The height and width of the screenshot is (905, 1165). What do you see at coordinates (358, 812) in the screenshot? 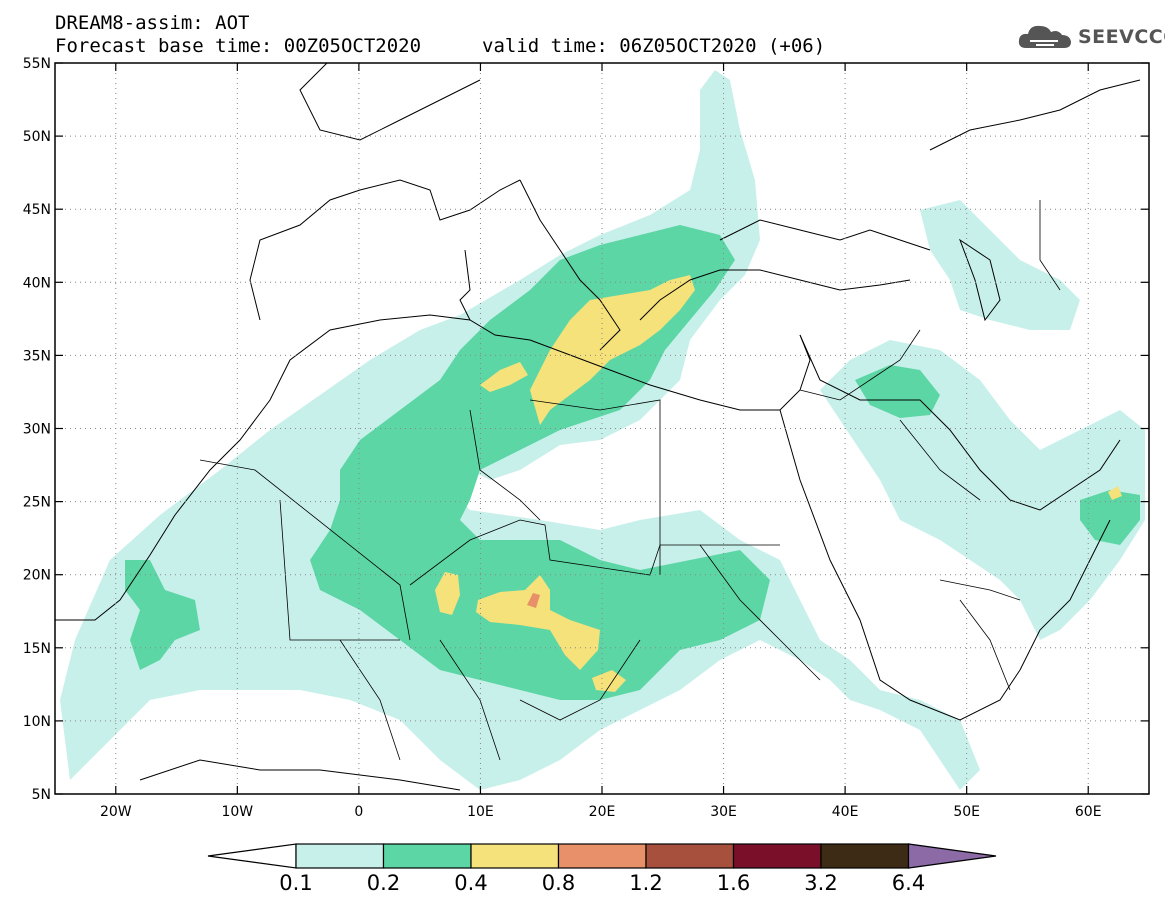
I see `lon-label: 0` at bounding box center [358, 812].